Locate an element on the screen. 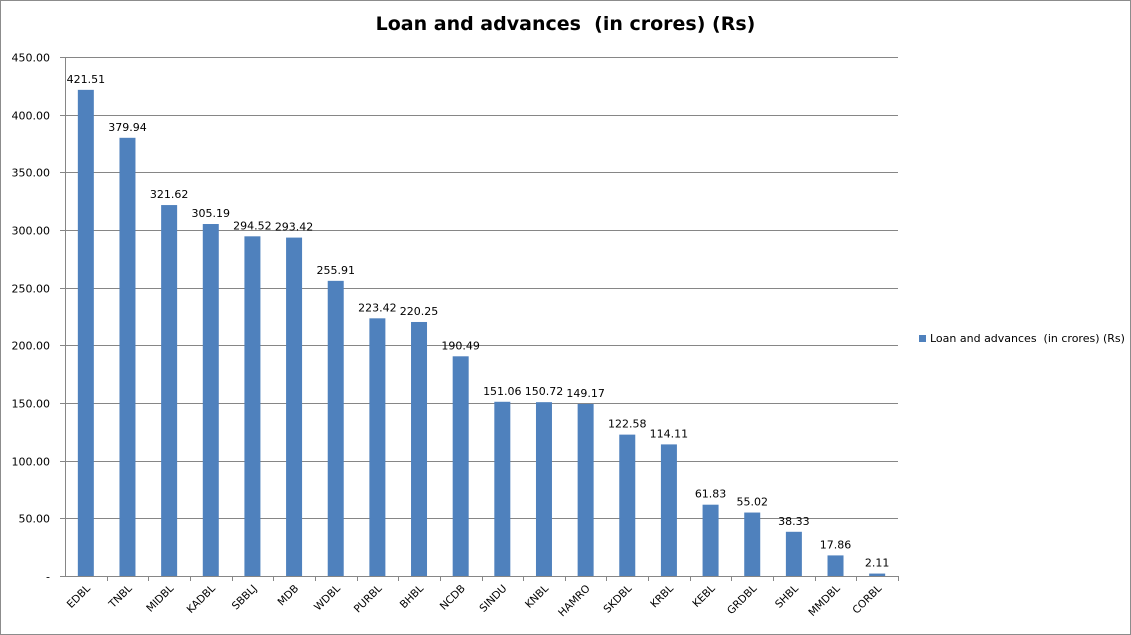 This screenshot has width=1131, height=635. data-label: 379.94 is located at coordinates (127, 127).